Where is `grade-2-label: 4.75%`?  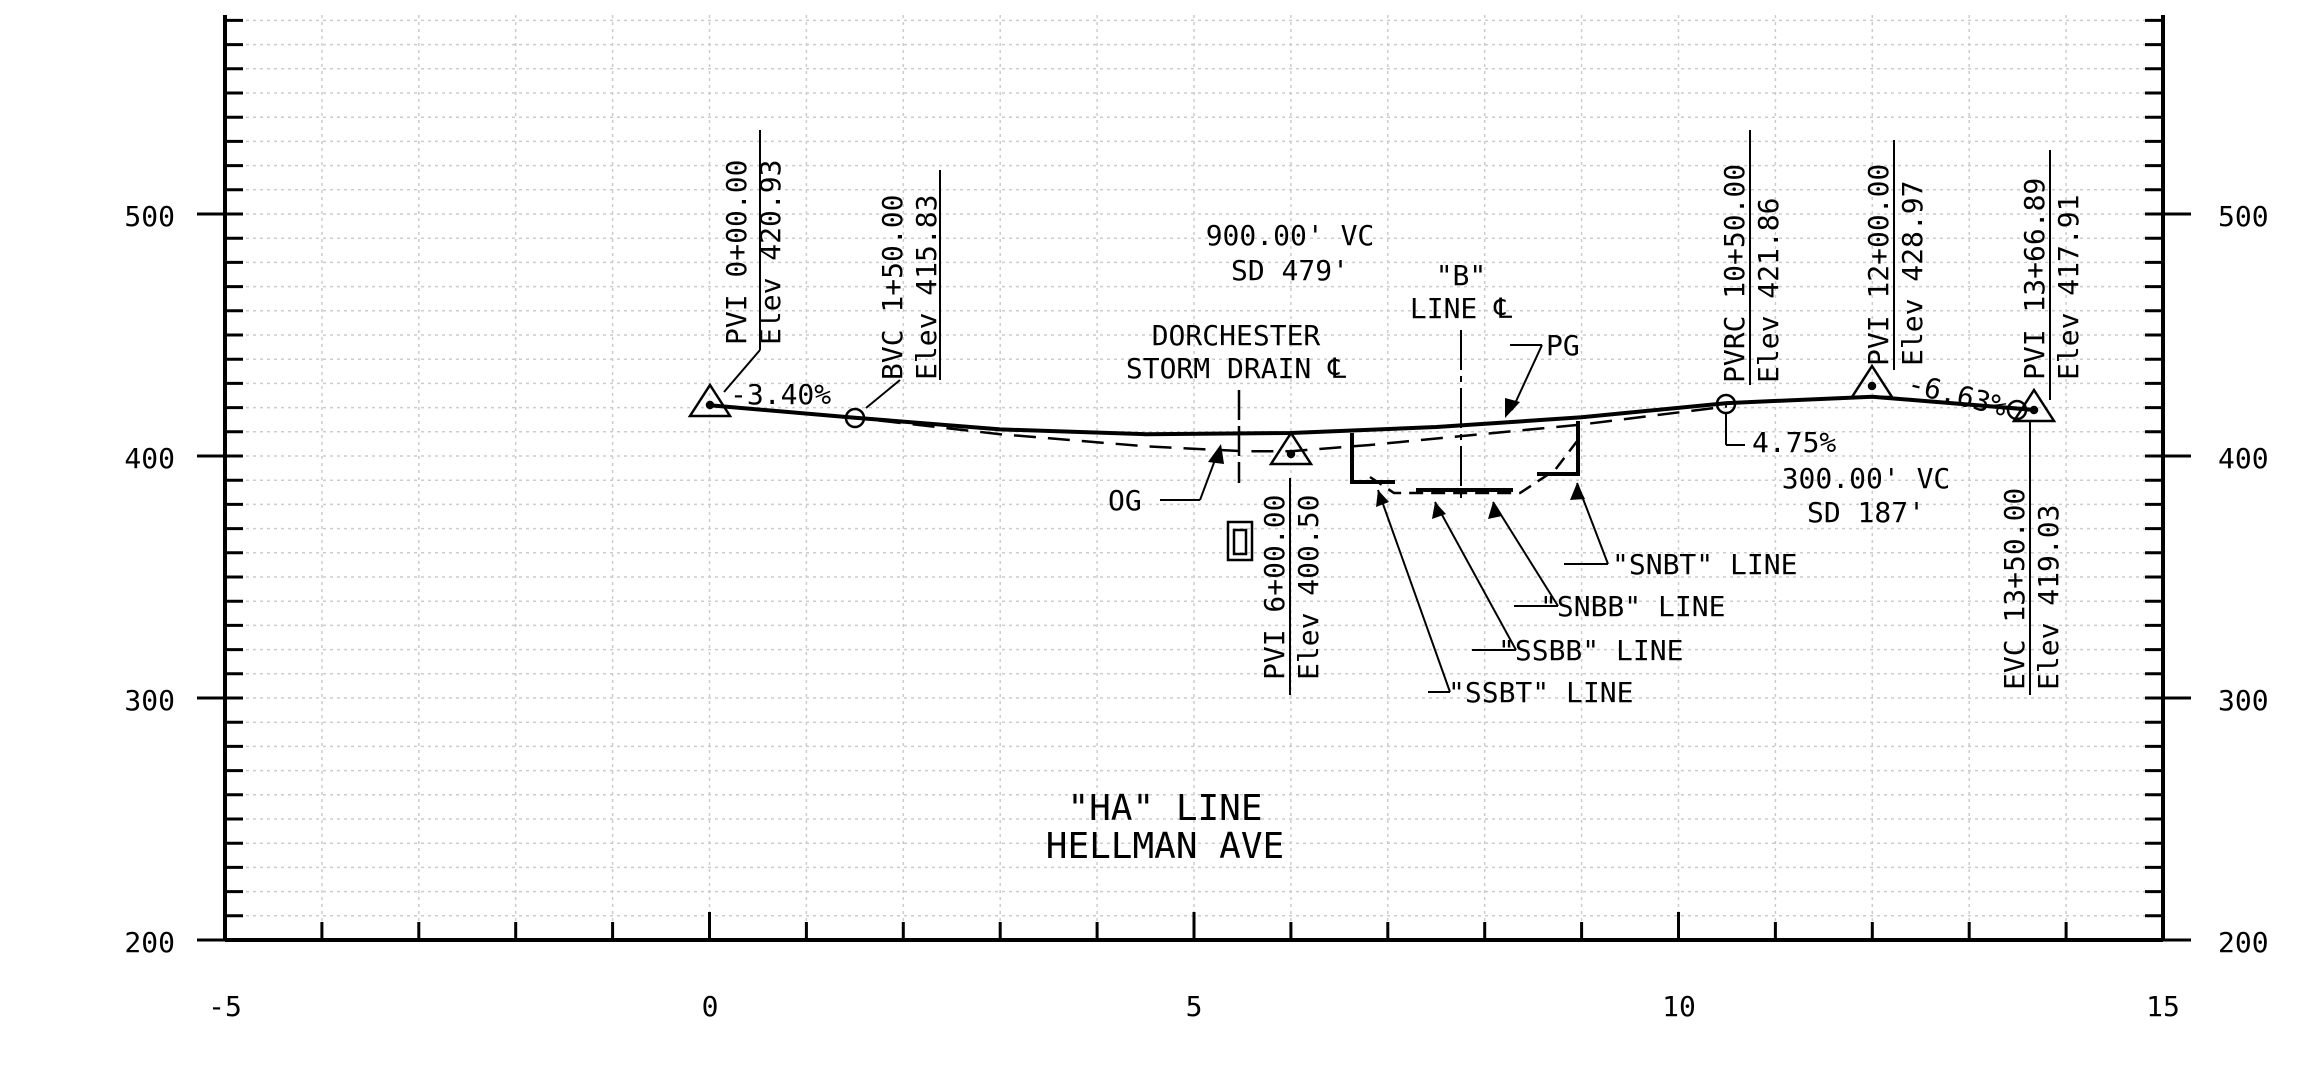
grade-2-label: 4.75% is located at coordinates (1794, 442).